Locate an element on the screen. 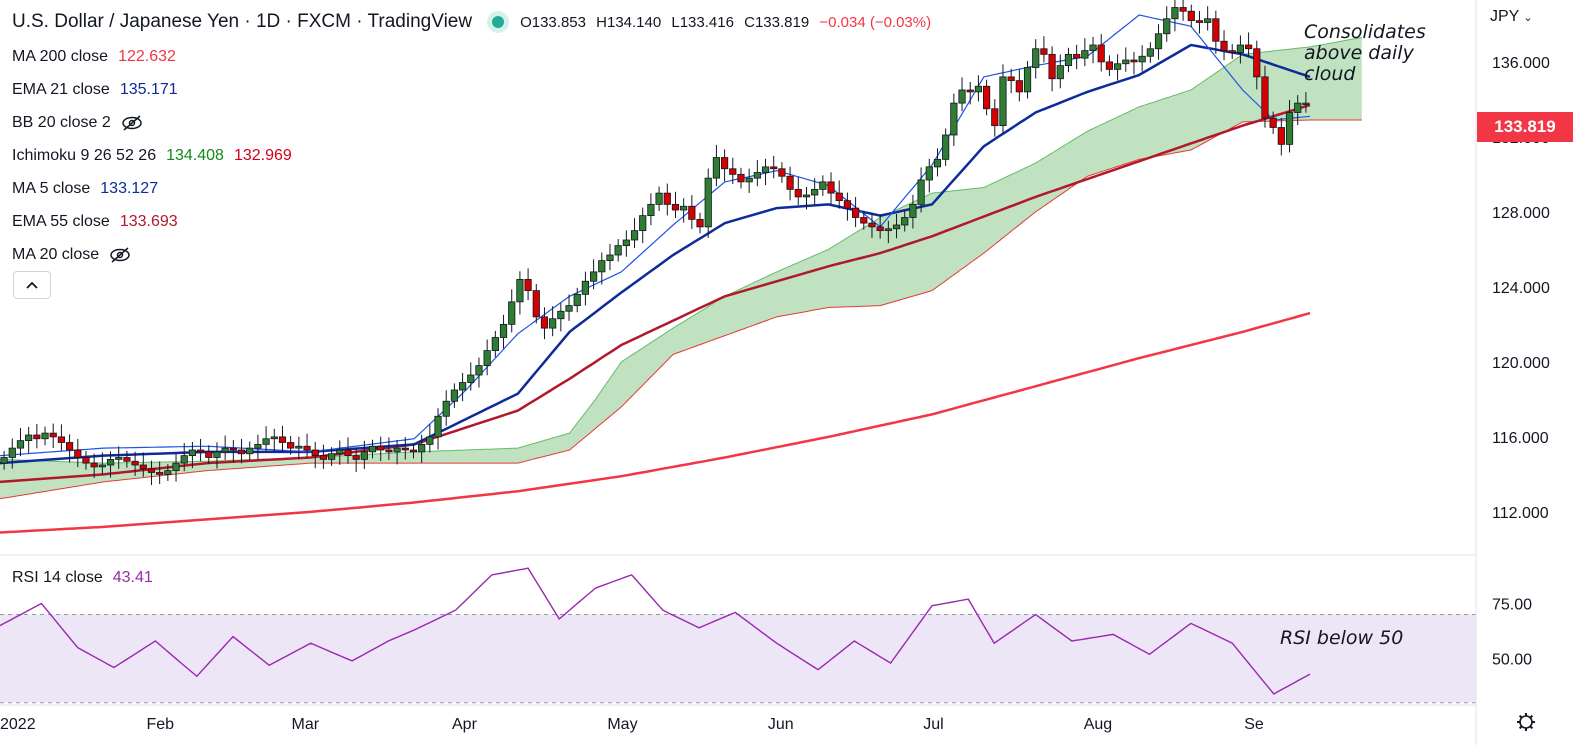 Image resolution: width=1573 pixels, height=745 pixels. price-tick-label: 136.000 is located at coordinates (1521, 63).